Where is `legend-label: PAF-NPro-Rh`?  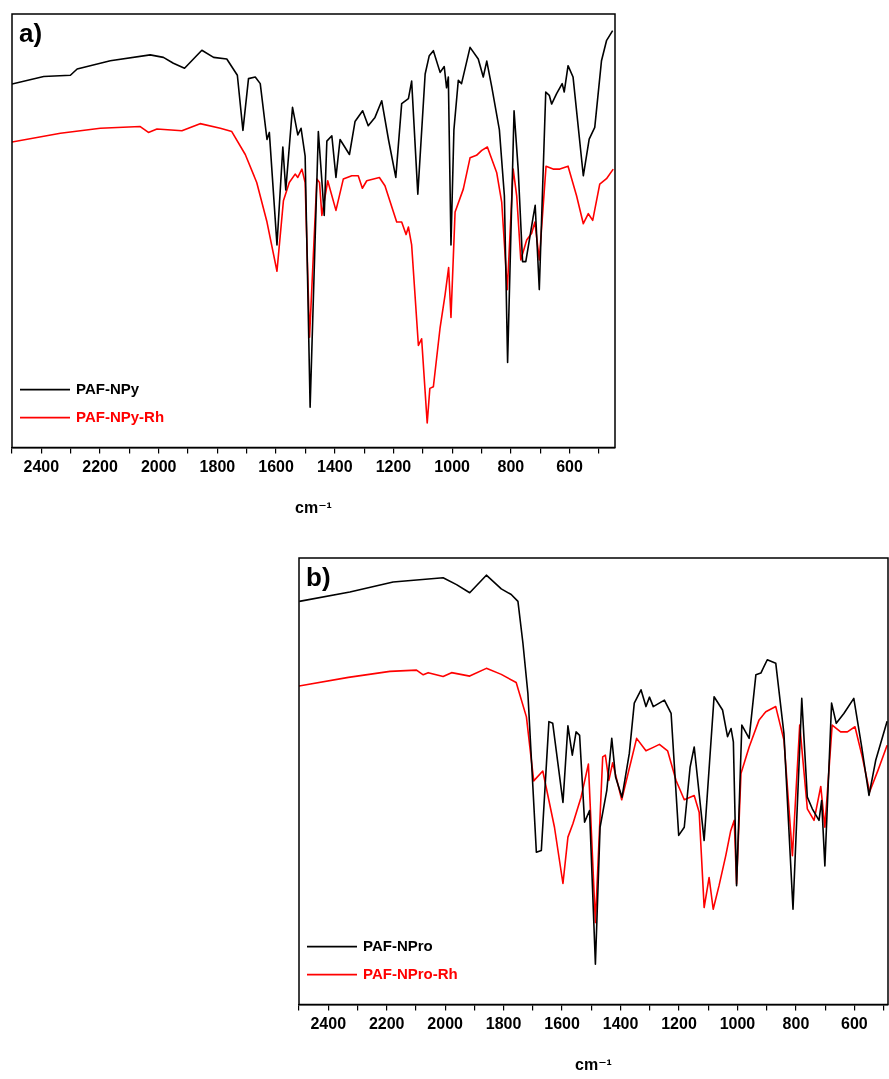
legend-label: PAF-NPro-Rh is located at coordinates (410, 973).